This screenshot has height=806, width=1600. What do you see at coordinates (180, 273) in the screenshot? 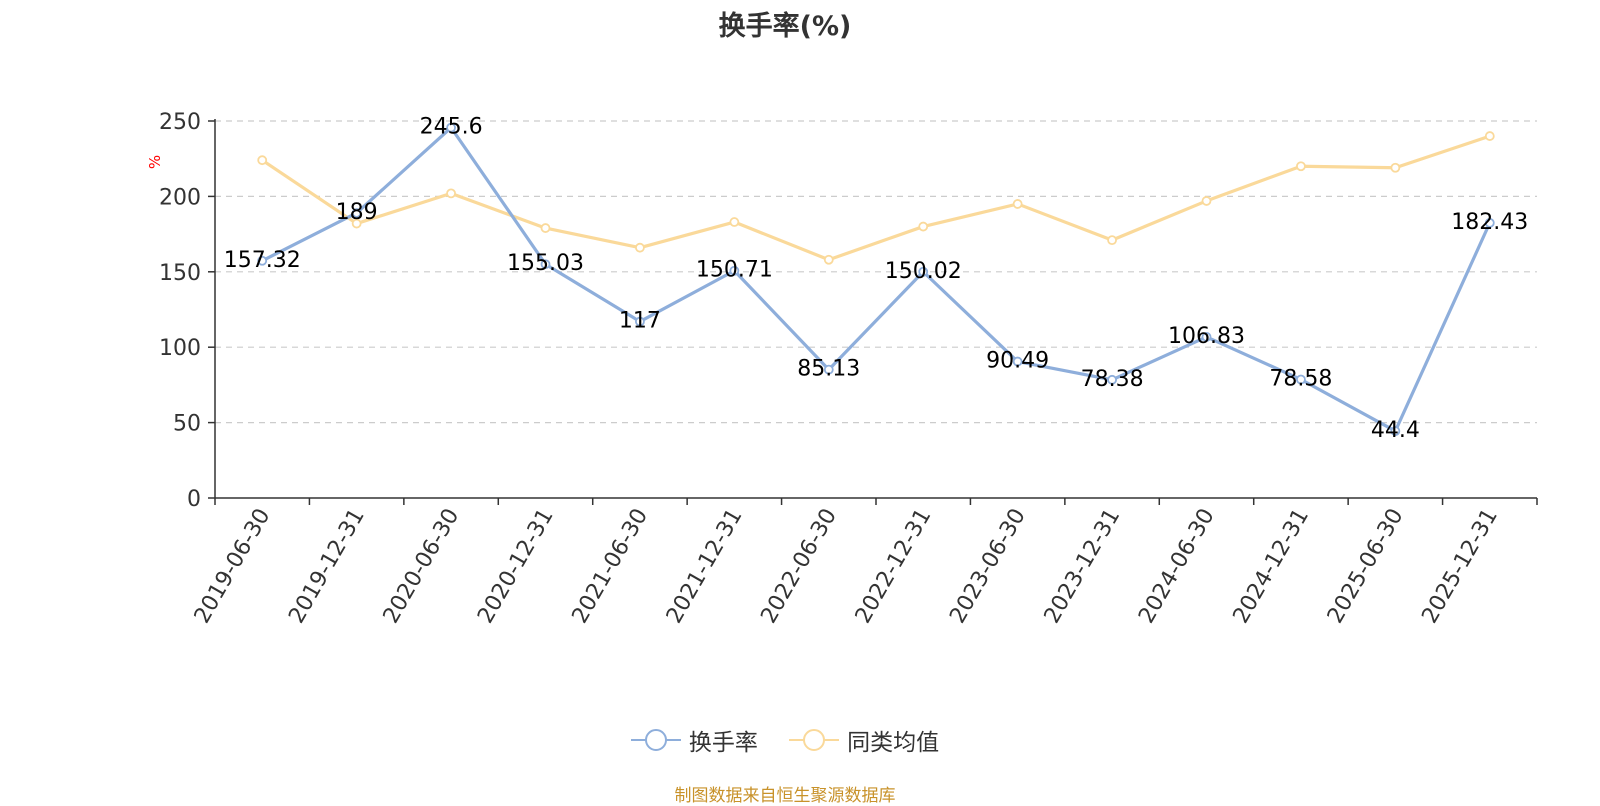
I see `y-tick-label: 150` at bounding box center [180, 273].